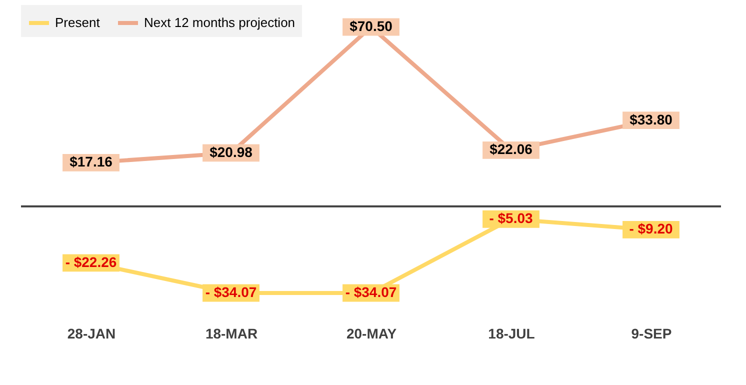  I want to click on legend-label: Present, so click(77, 22).